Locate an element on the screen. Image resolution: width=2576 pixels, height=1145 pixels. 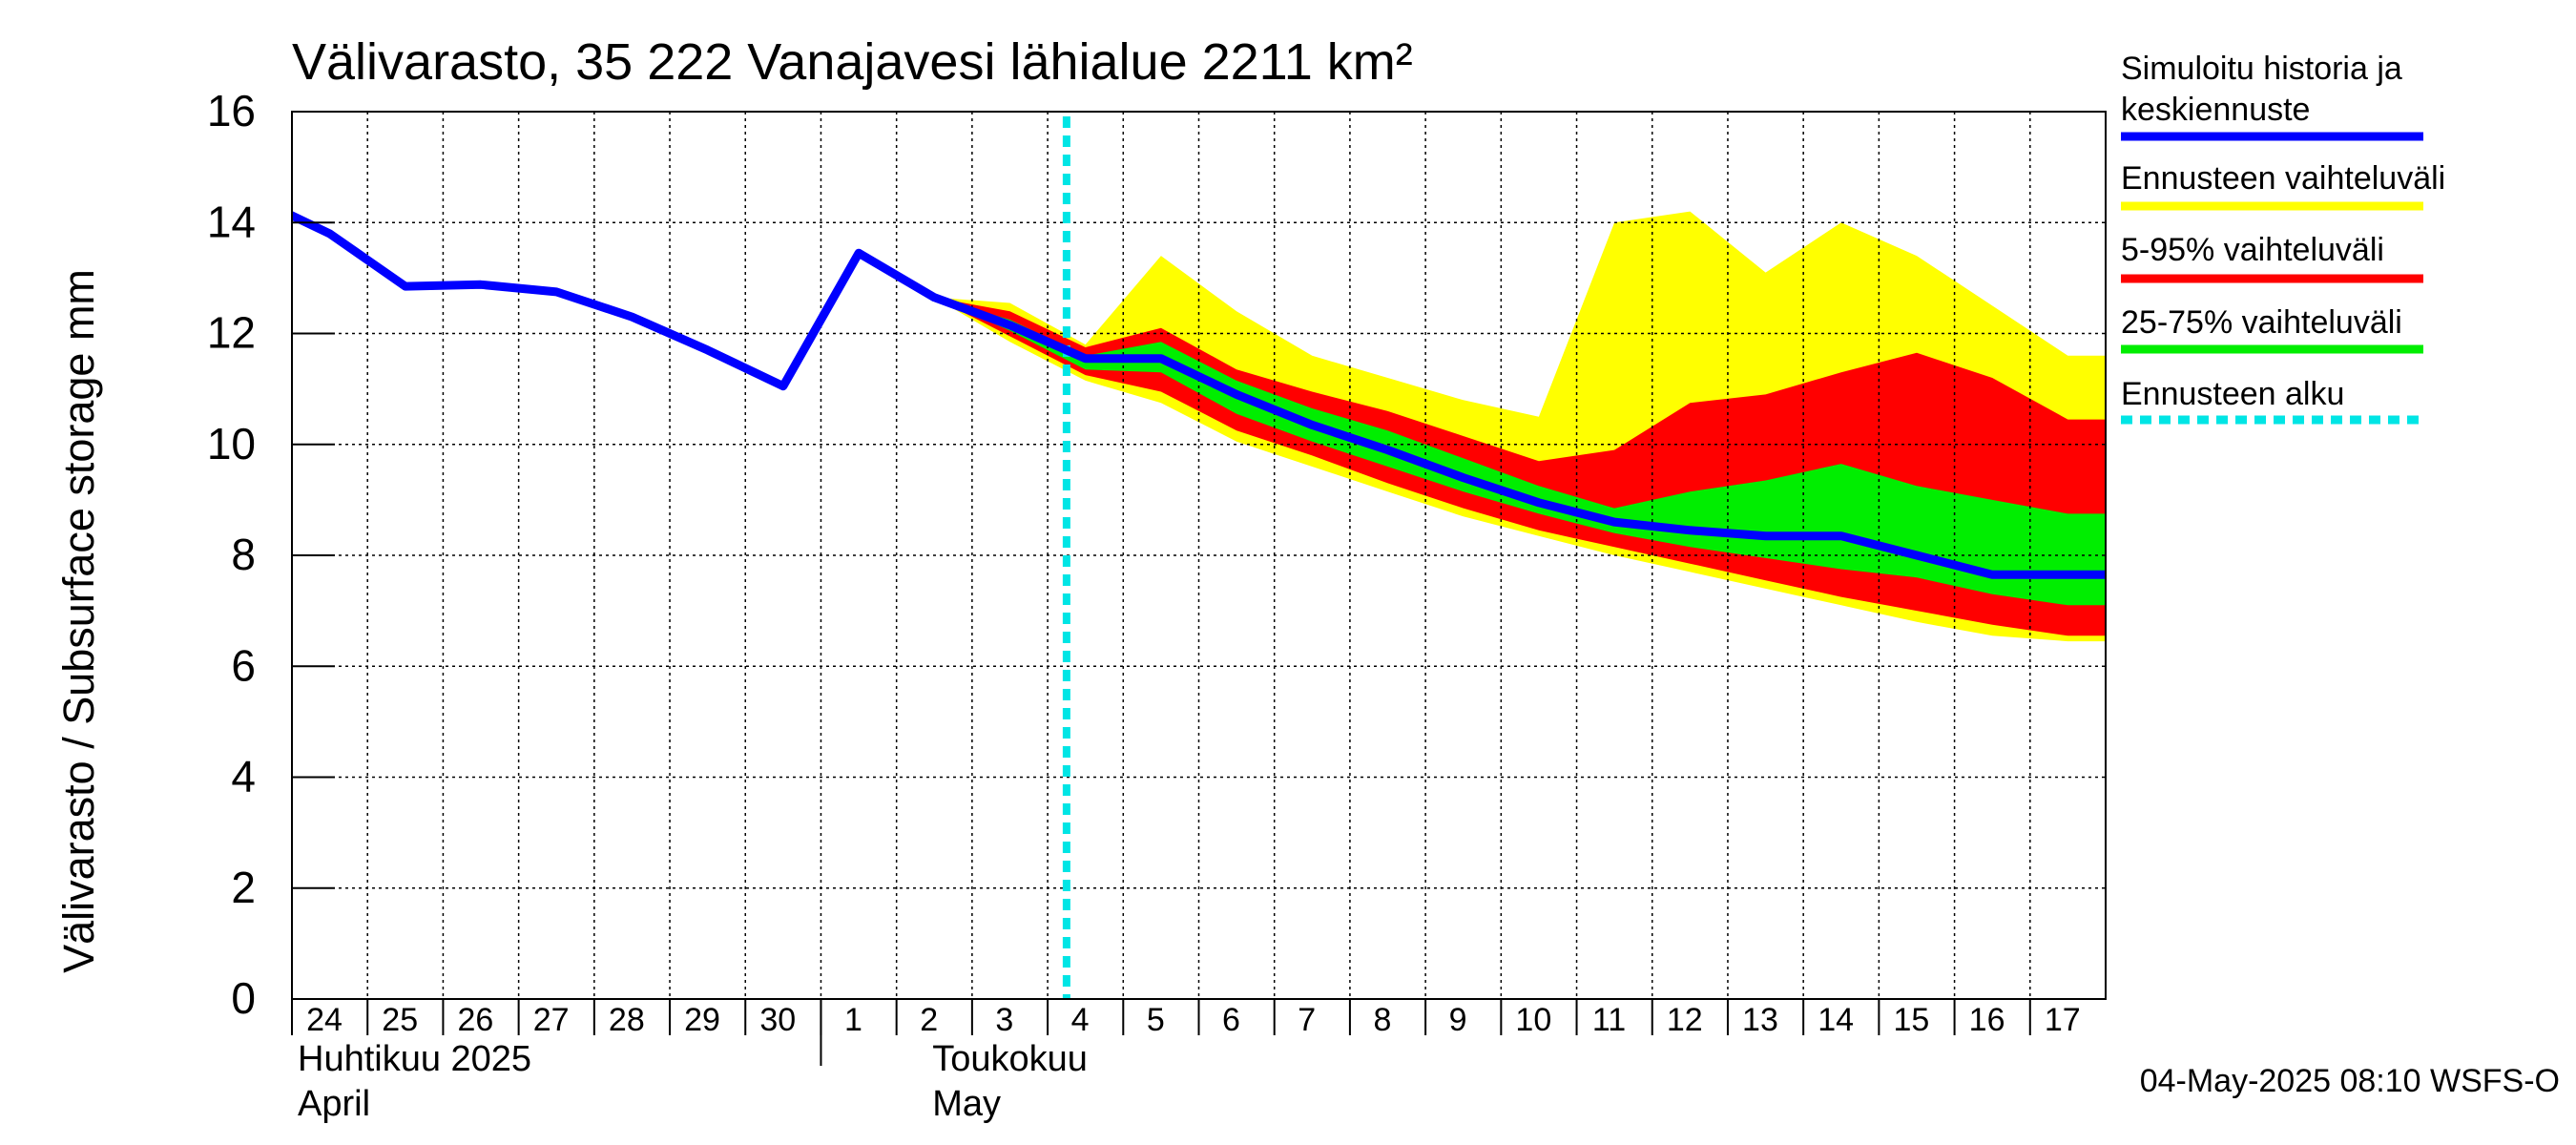
x-tick-label: 9 is located at coordinates (1458, 1020).